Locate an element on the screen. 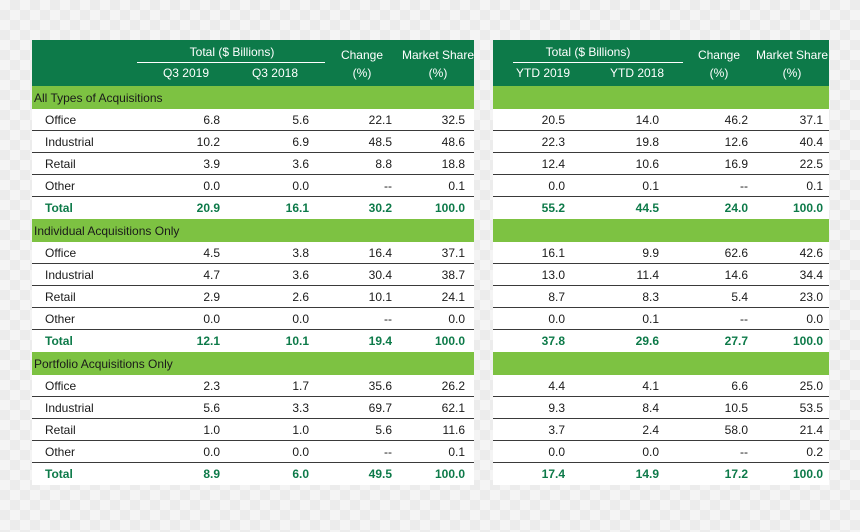 The width and height of the screenshot is (860, 532). total-row: 55.2 44.5 24.0 100.0 is located at coordinates (661, 208).